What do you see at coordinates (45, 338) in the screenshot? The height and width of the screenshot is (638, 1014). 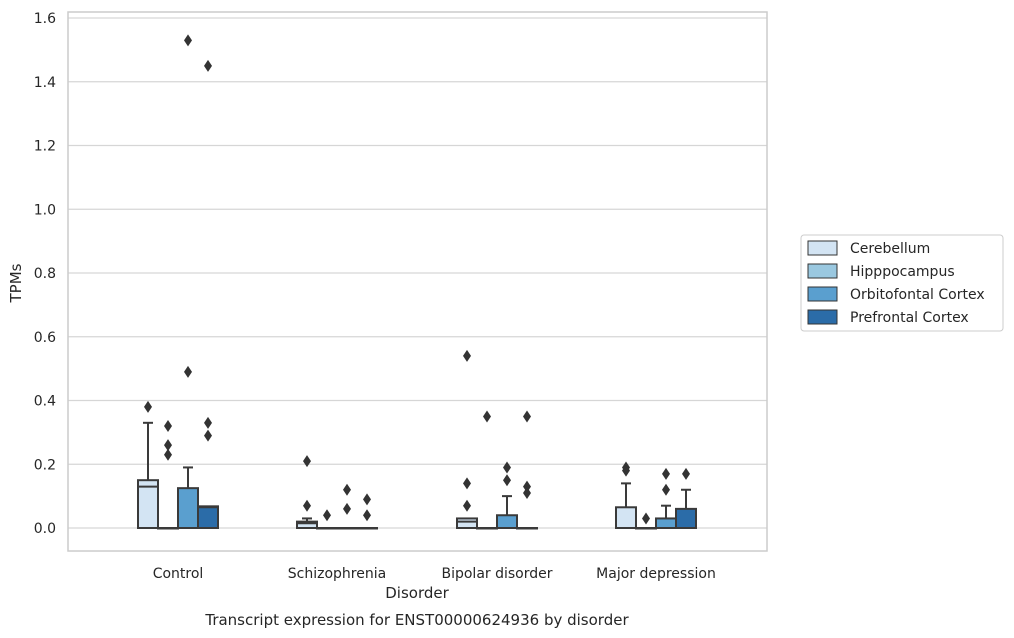 I see `y-tick-label: 0.6` at bounding box center [45, 338].